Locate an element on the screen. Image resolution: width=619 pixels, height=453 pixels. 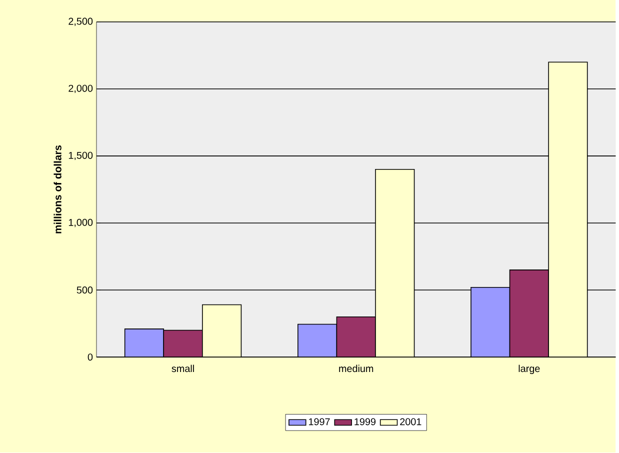
y-axis-title: millions of dollars is located at coordinates (58, 190).